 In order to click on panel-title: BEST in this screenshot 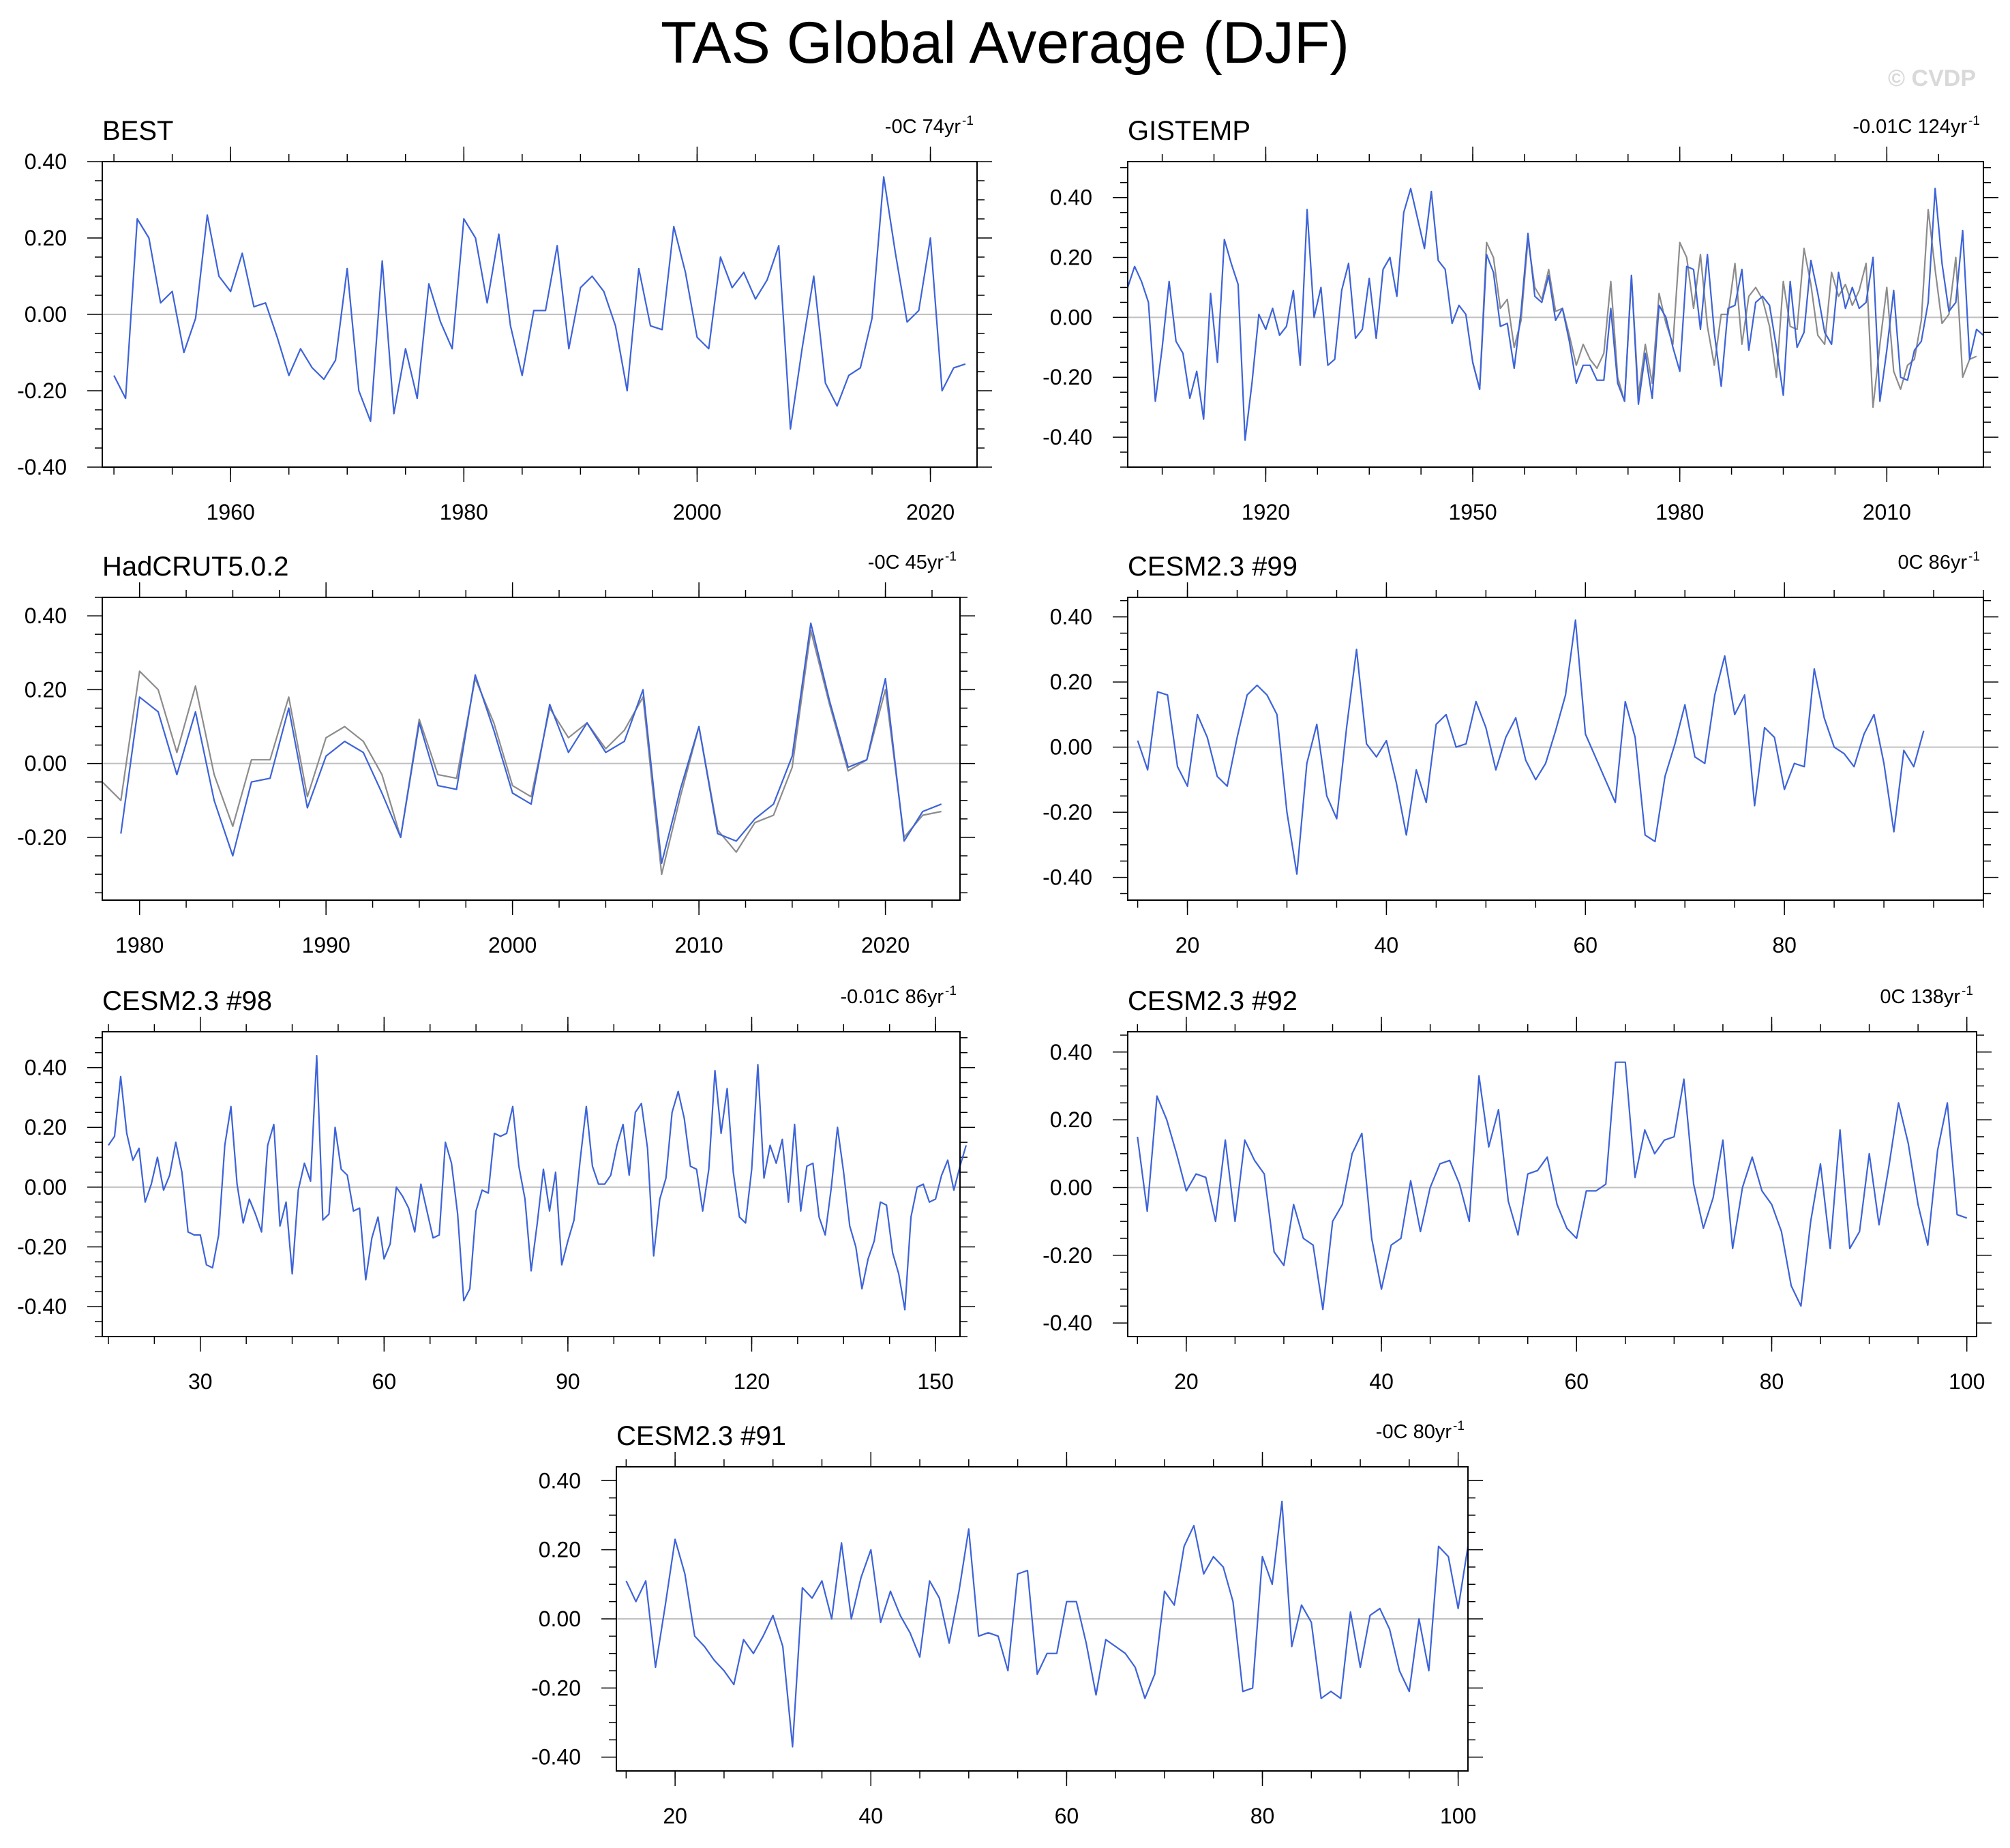, I will do `click(137, 131)`.